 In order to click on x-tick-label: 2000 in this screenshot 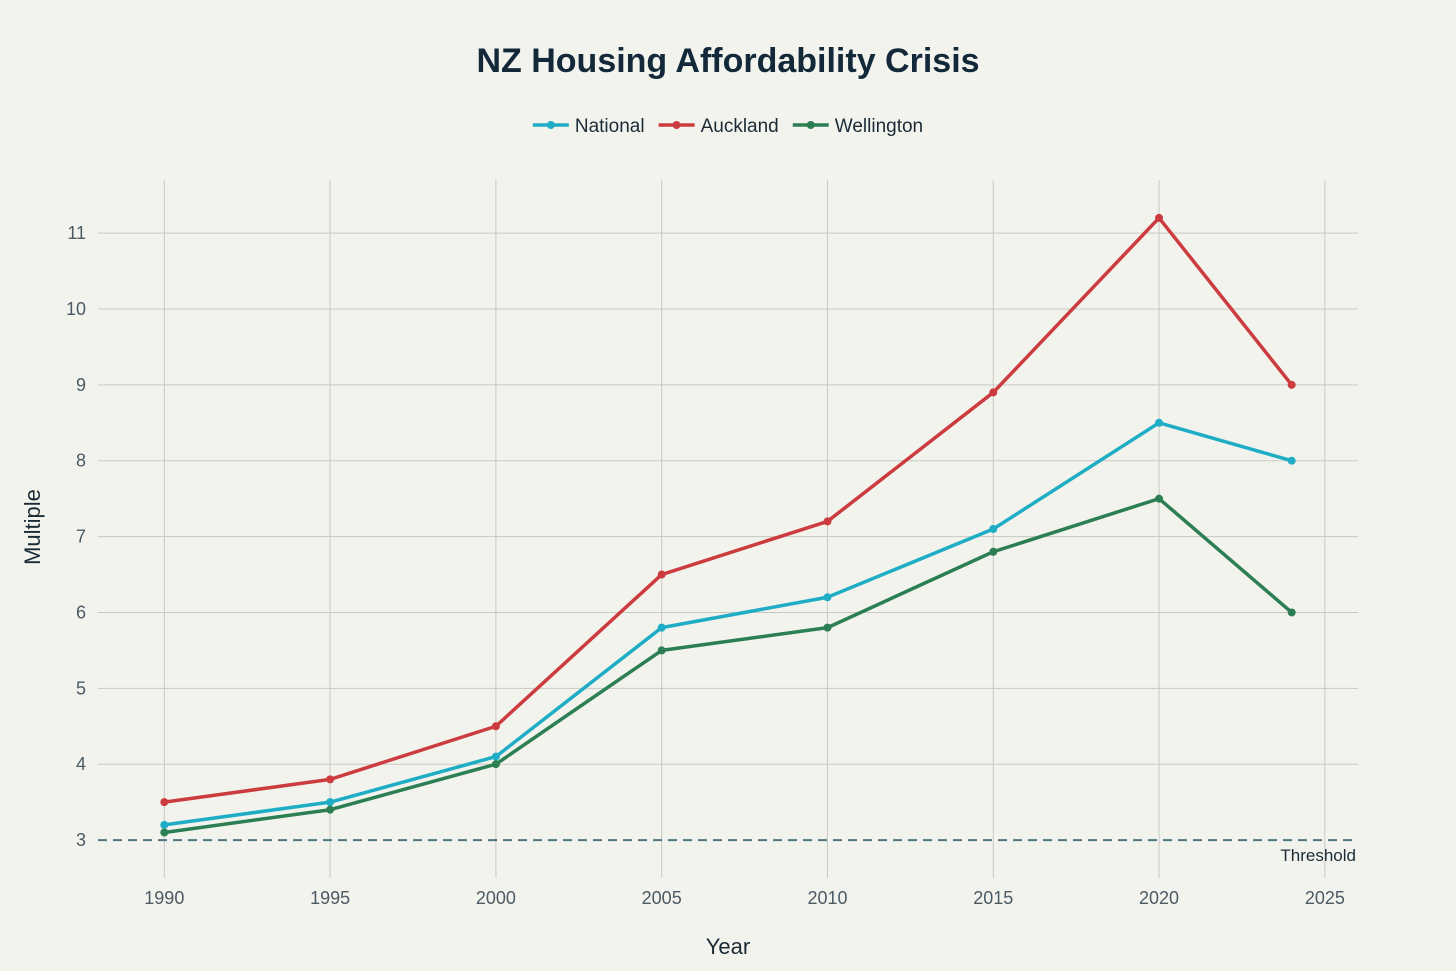, I will do `click(496, 898)`.